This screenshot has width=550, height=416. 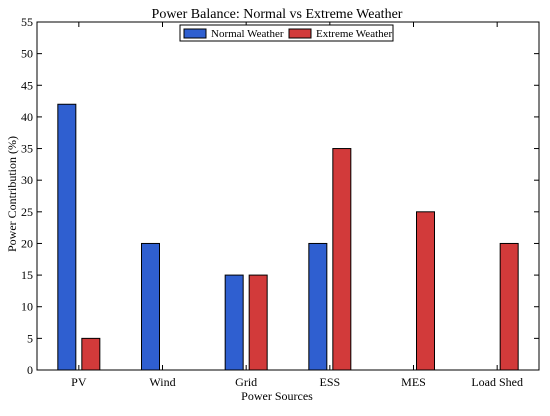 What do you see at coordinates (413, 382) in the screenshot?
I see `x-tick-label: MES` at bounding box center [413, 382].